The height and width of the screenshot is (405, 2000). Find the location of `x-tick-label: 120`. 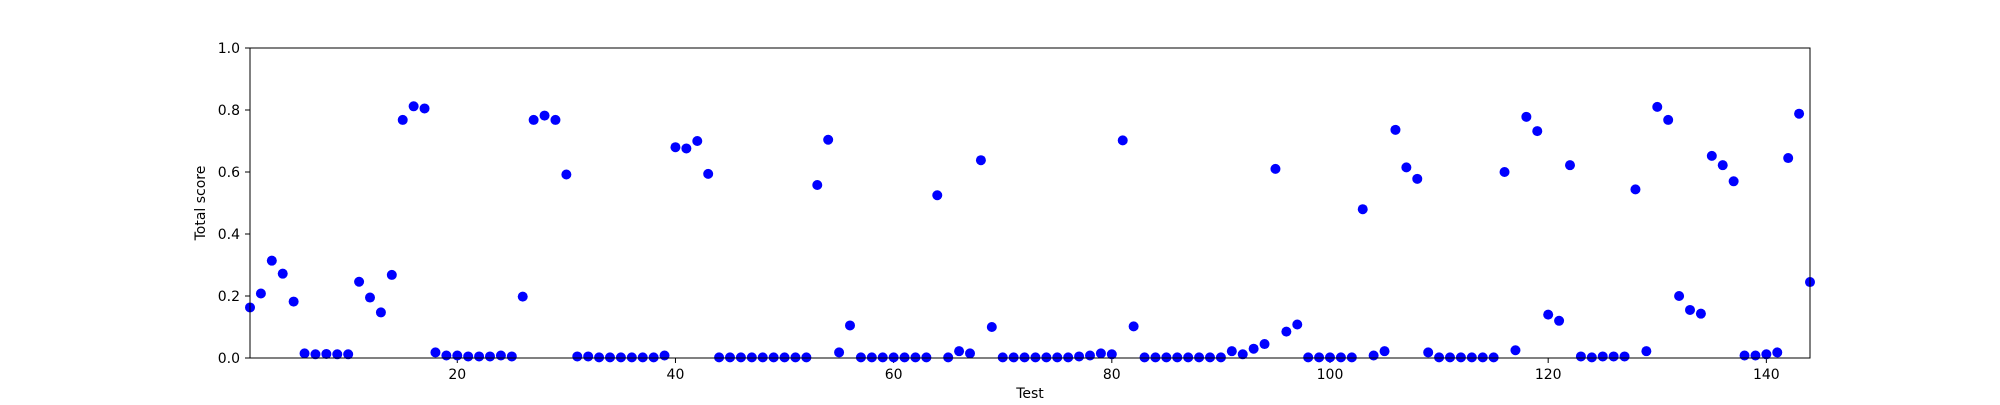

x-tick-label: 120 is located at coordinates (1548, 375).